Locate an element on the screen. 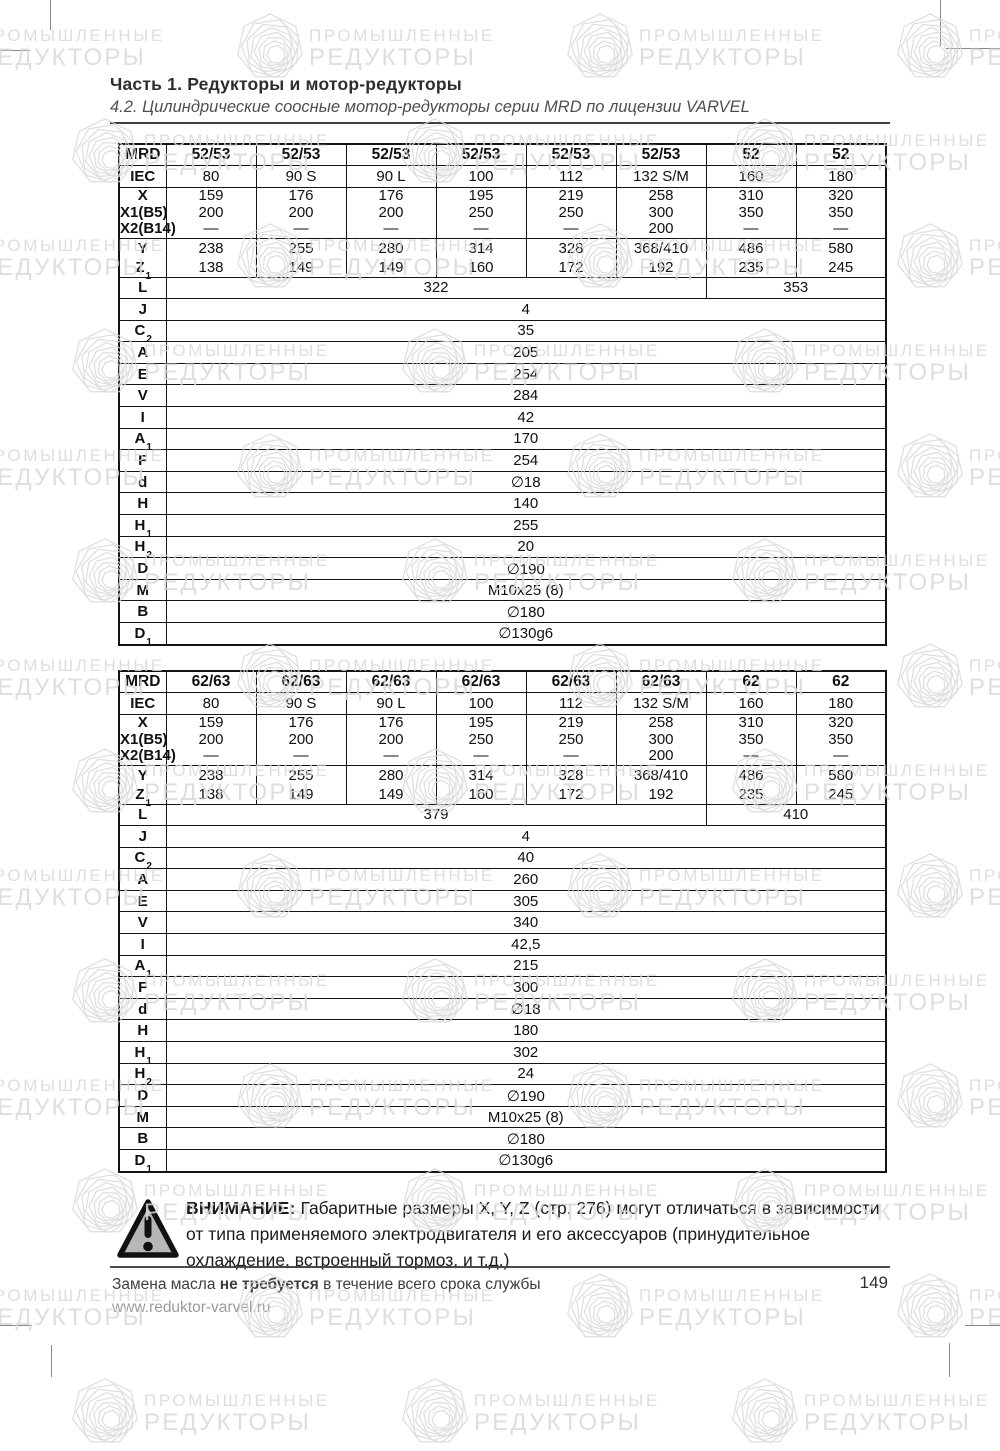  dimension-row: H1 255 is located at coordinates (502, 526).